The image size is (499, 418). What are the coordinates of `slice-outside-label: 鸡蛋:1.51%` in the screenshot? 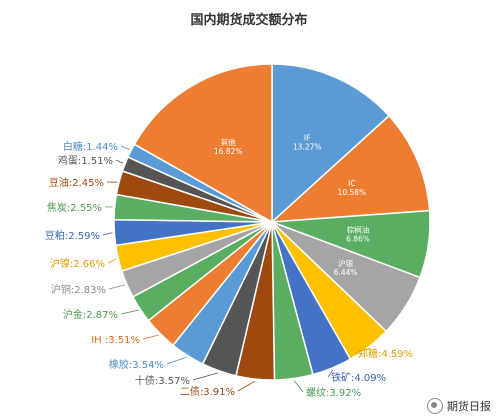 It's located at (85, 160).